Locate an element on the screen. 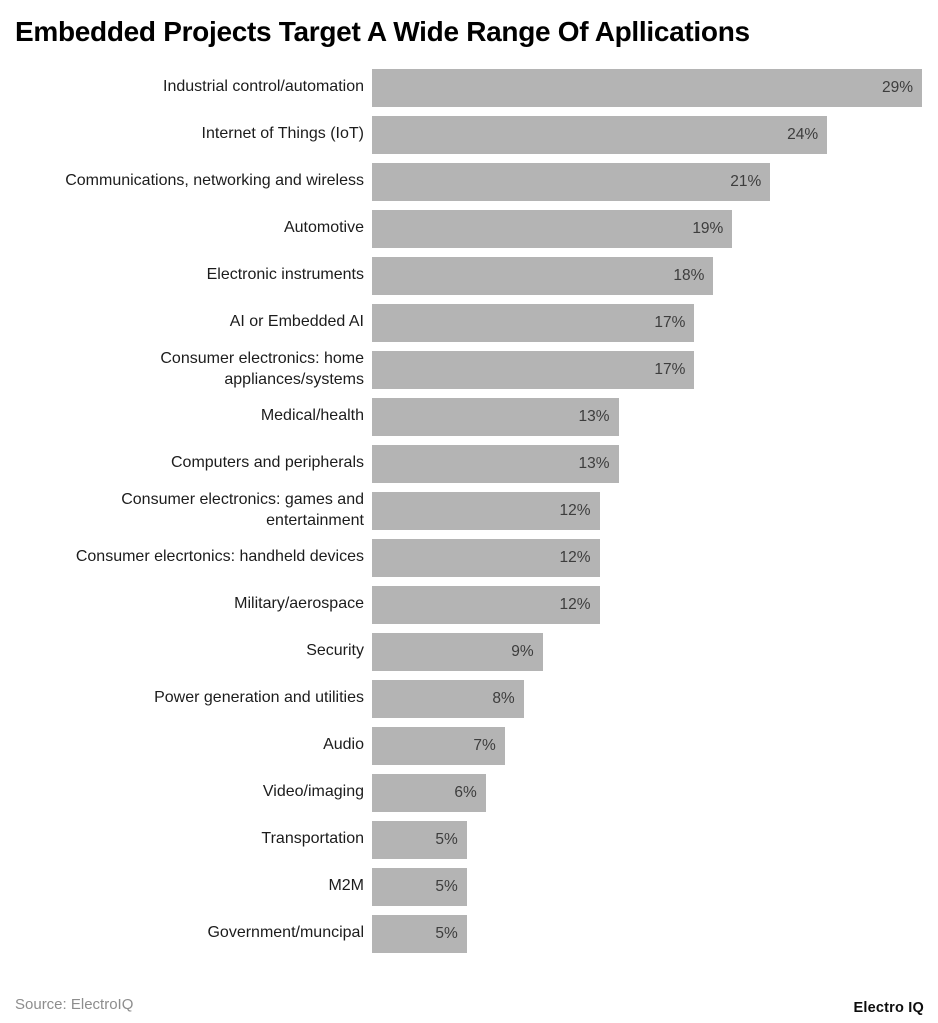  bar-track: 21% is located at coordinates (647, 181).